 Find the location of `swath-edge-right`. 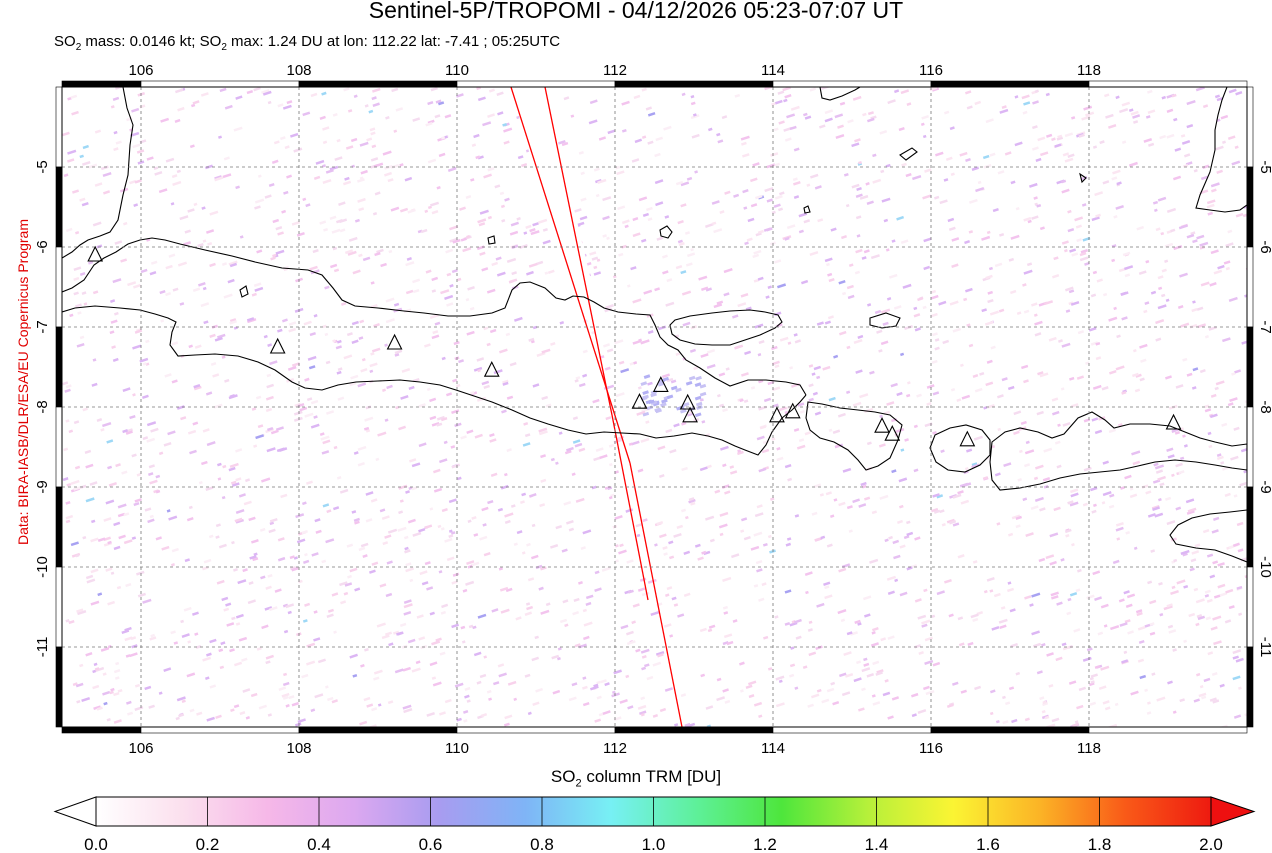

swath-edge-right is located at coordinates (578, 251).